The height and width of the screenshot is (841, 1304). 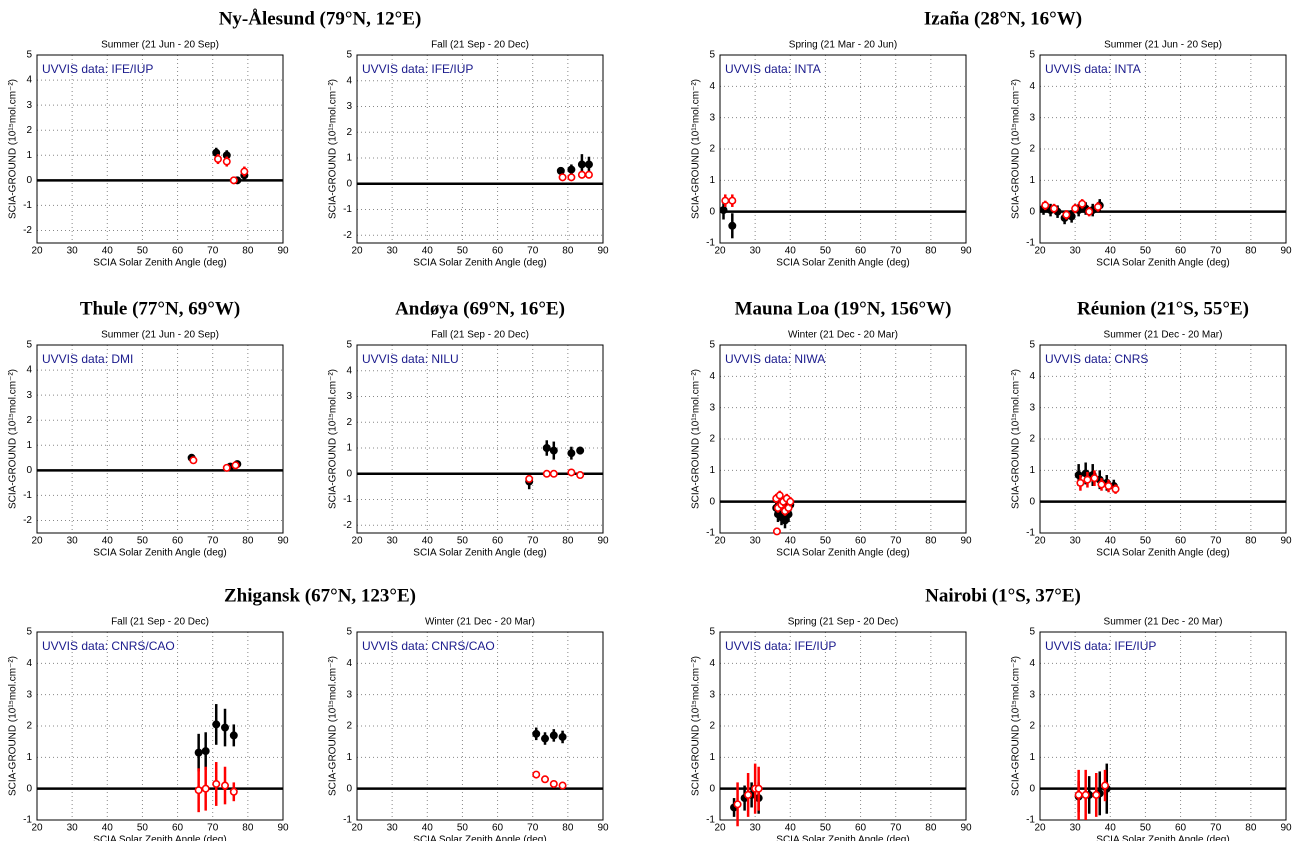 What do you see at coordinates (843, 308) in the screenshot?
I see `station-title: Mauna Loa (19°N, 156°W)` at bounding box center [843, 308].